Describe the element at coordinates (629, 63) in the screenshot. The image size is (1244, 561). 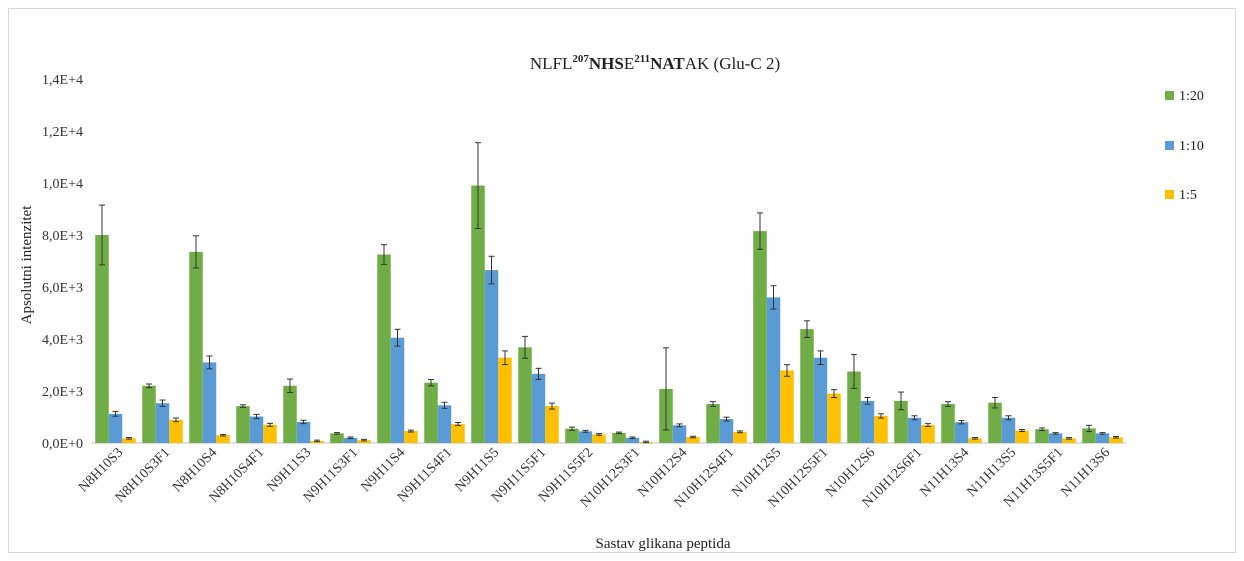
I see `title-part-3: E` at that location.